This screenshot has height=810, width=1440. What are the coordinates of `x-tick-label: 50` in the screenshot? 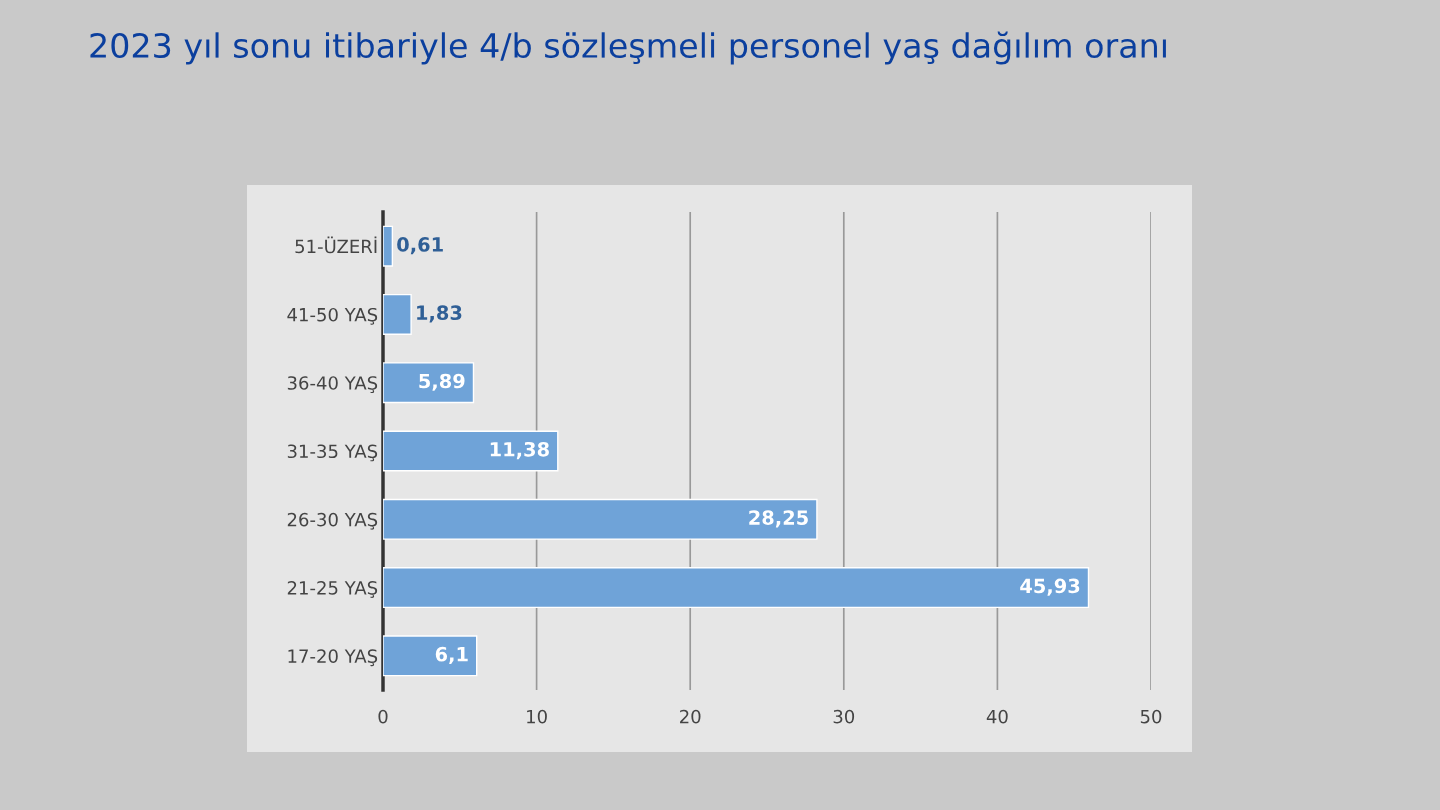 It's located at (1151, 716).